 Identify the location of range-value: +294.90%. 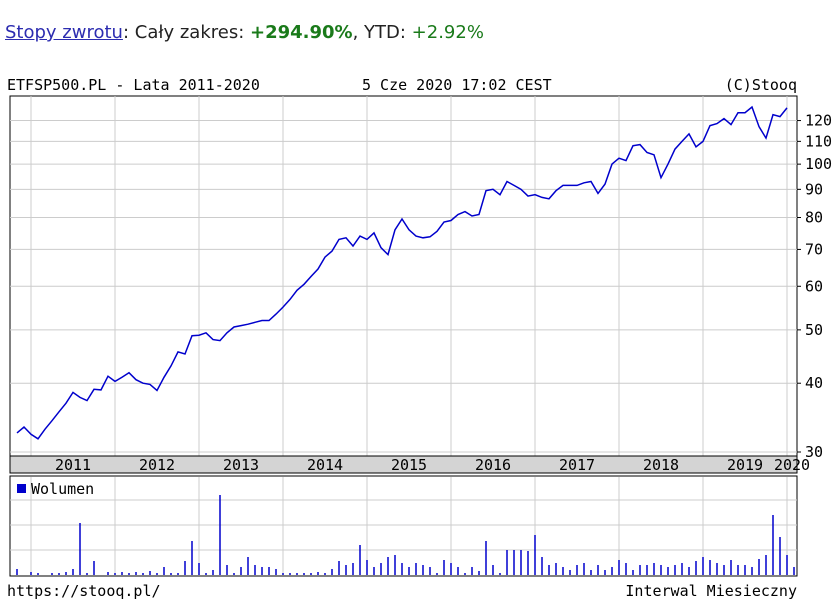
(301, 32).